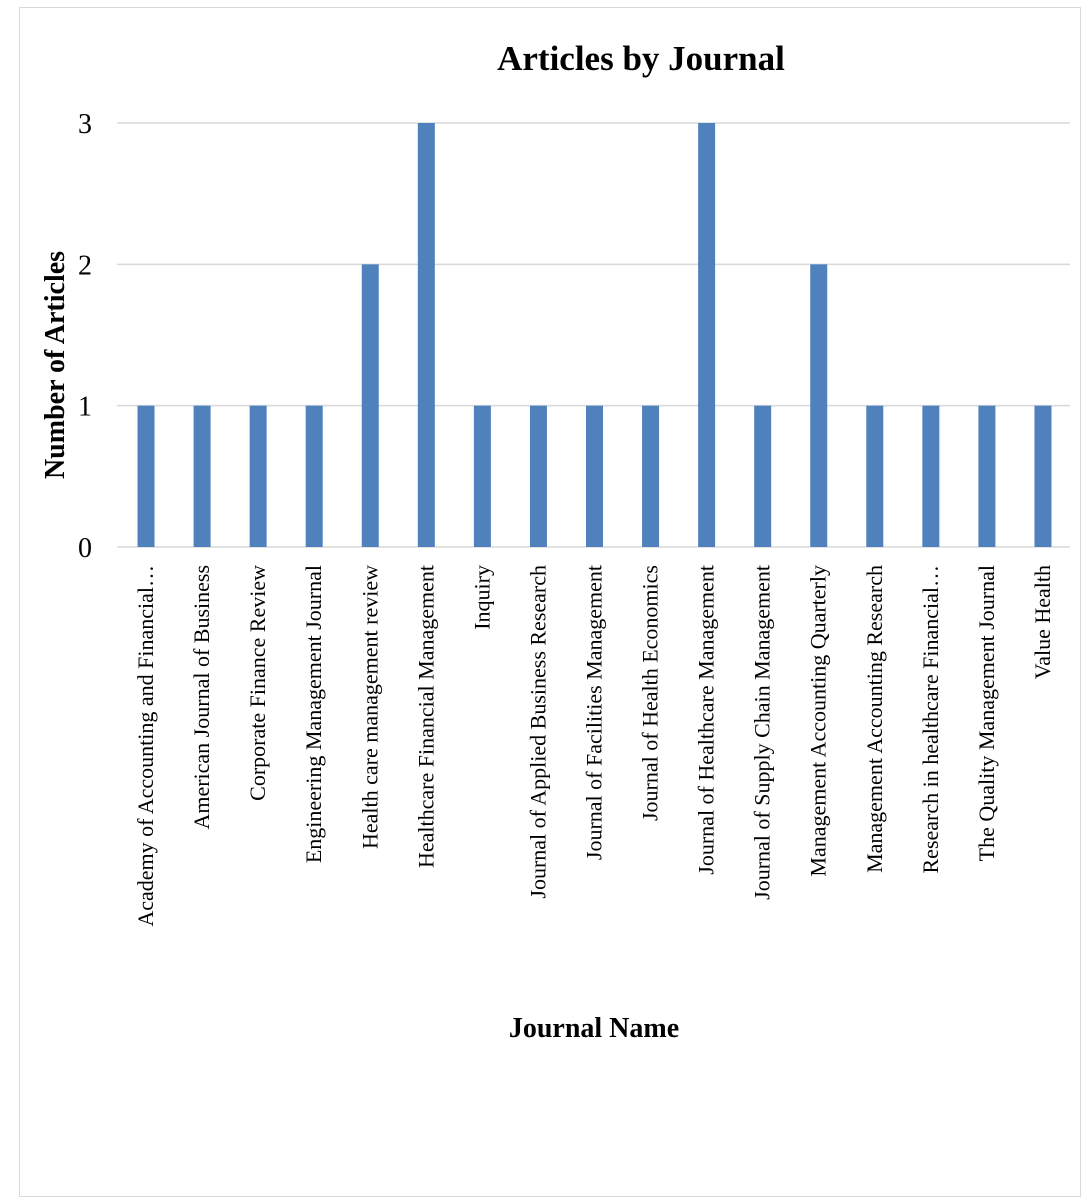 Image resolution: width=1082 pixels, height=1199 pixels. I want to click on x-category-label: Journal of Supply Chain Management, so click(762, 732).